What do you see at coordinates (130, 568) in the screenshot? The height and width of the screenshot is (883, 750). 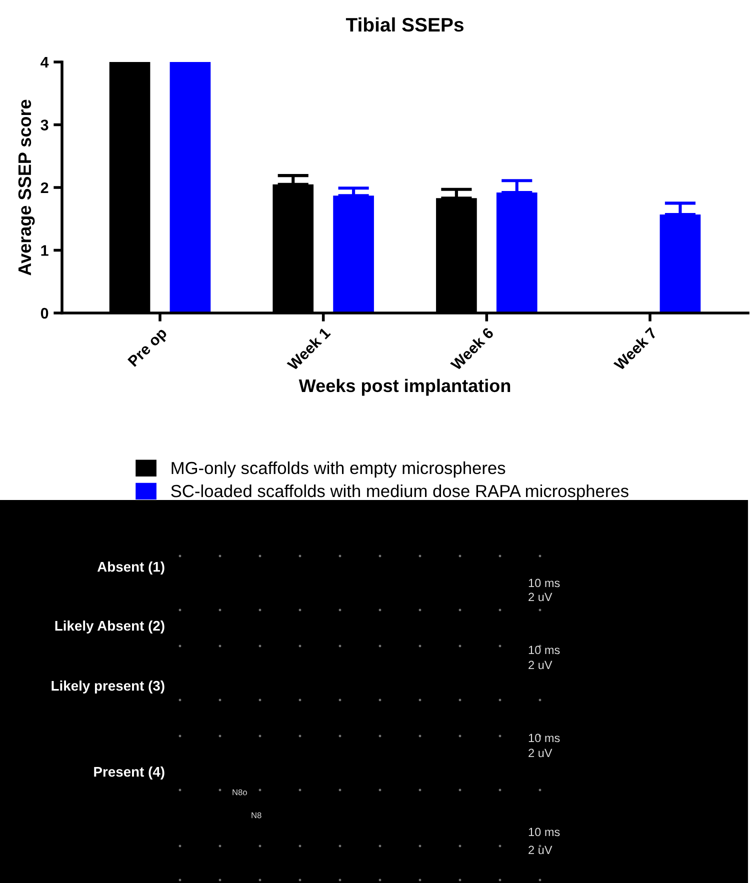 I see `text: Absent (1)` at bounding box center [130, 568].